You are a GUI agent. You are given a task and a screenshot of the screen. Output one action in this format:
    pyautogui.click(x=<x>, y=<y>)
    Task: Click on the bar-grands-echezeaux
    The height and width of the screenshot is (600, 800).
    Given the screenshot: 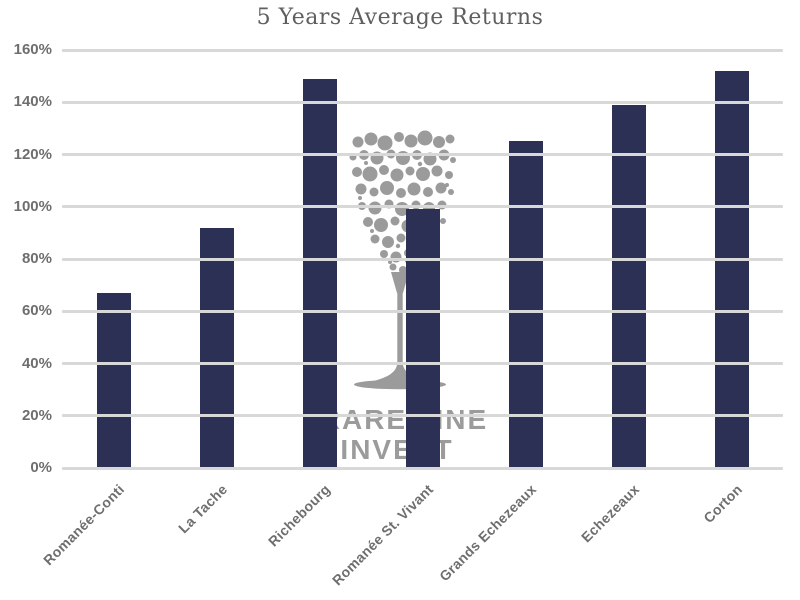 What is the action you would take?
    pyautogui.click(x=526, y=305)
    